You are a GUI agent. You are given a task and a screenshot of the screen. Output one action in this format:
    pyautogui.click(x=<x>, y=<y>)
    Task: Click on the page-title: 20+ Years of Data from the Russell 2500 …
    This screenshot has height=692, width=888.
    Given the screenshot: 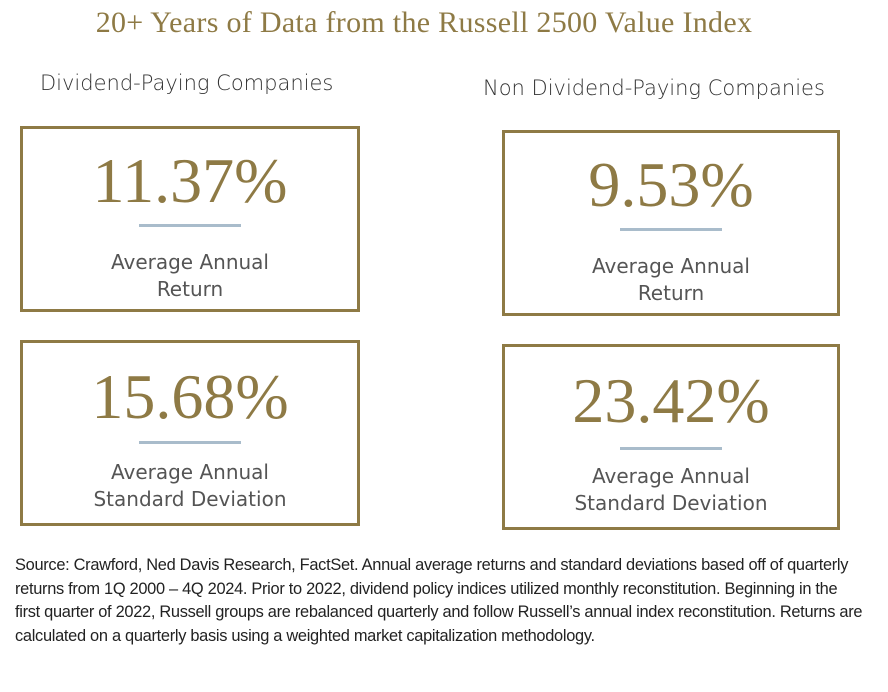 What is the action you would take?
    pyautogui.click(x=424, y=22)
    